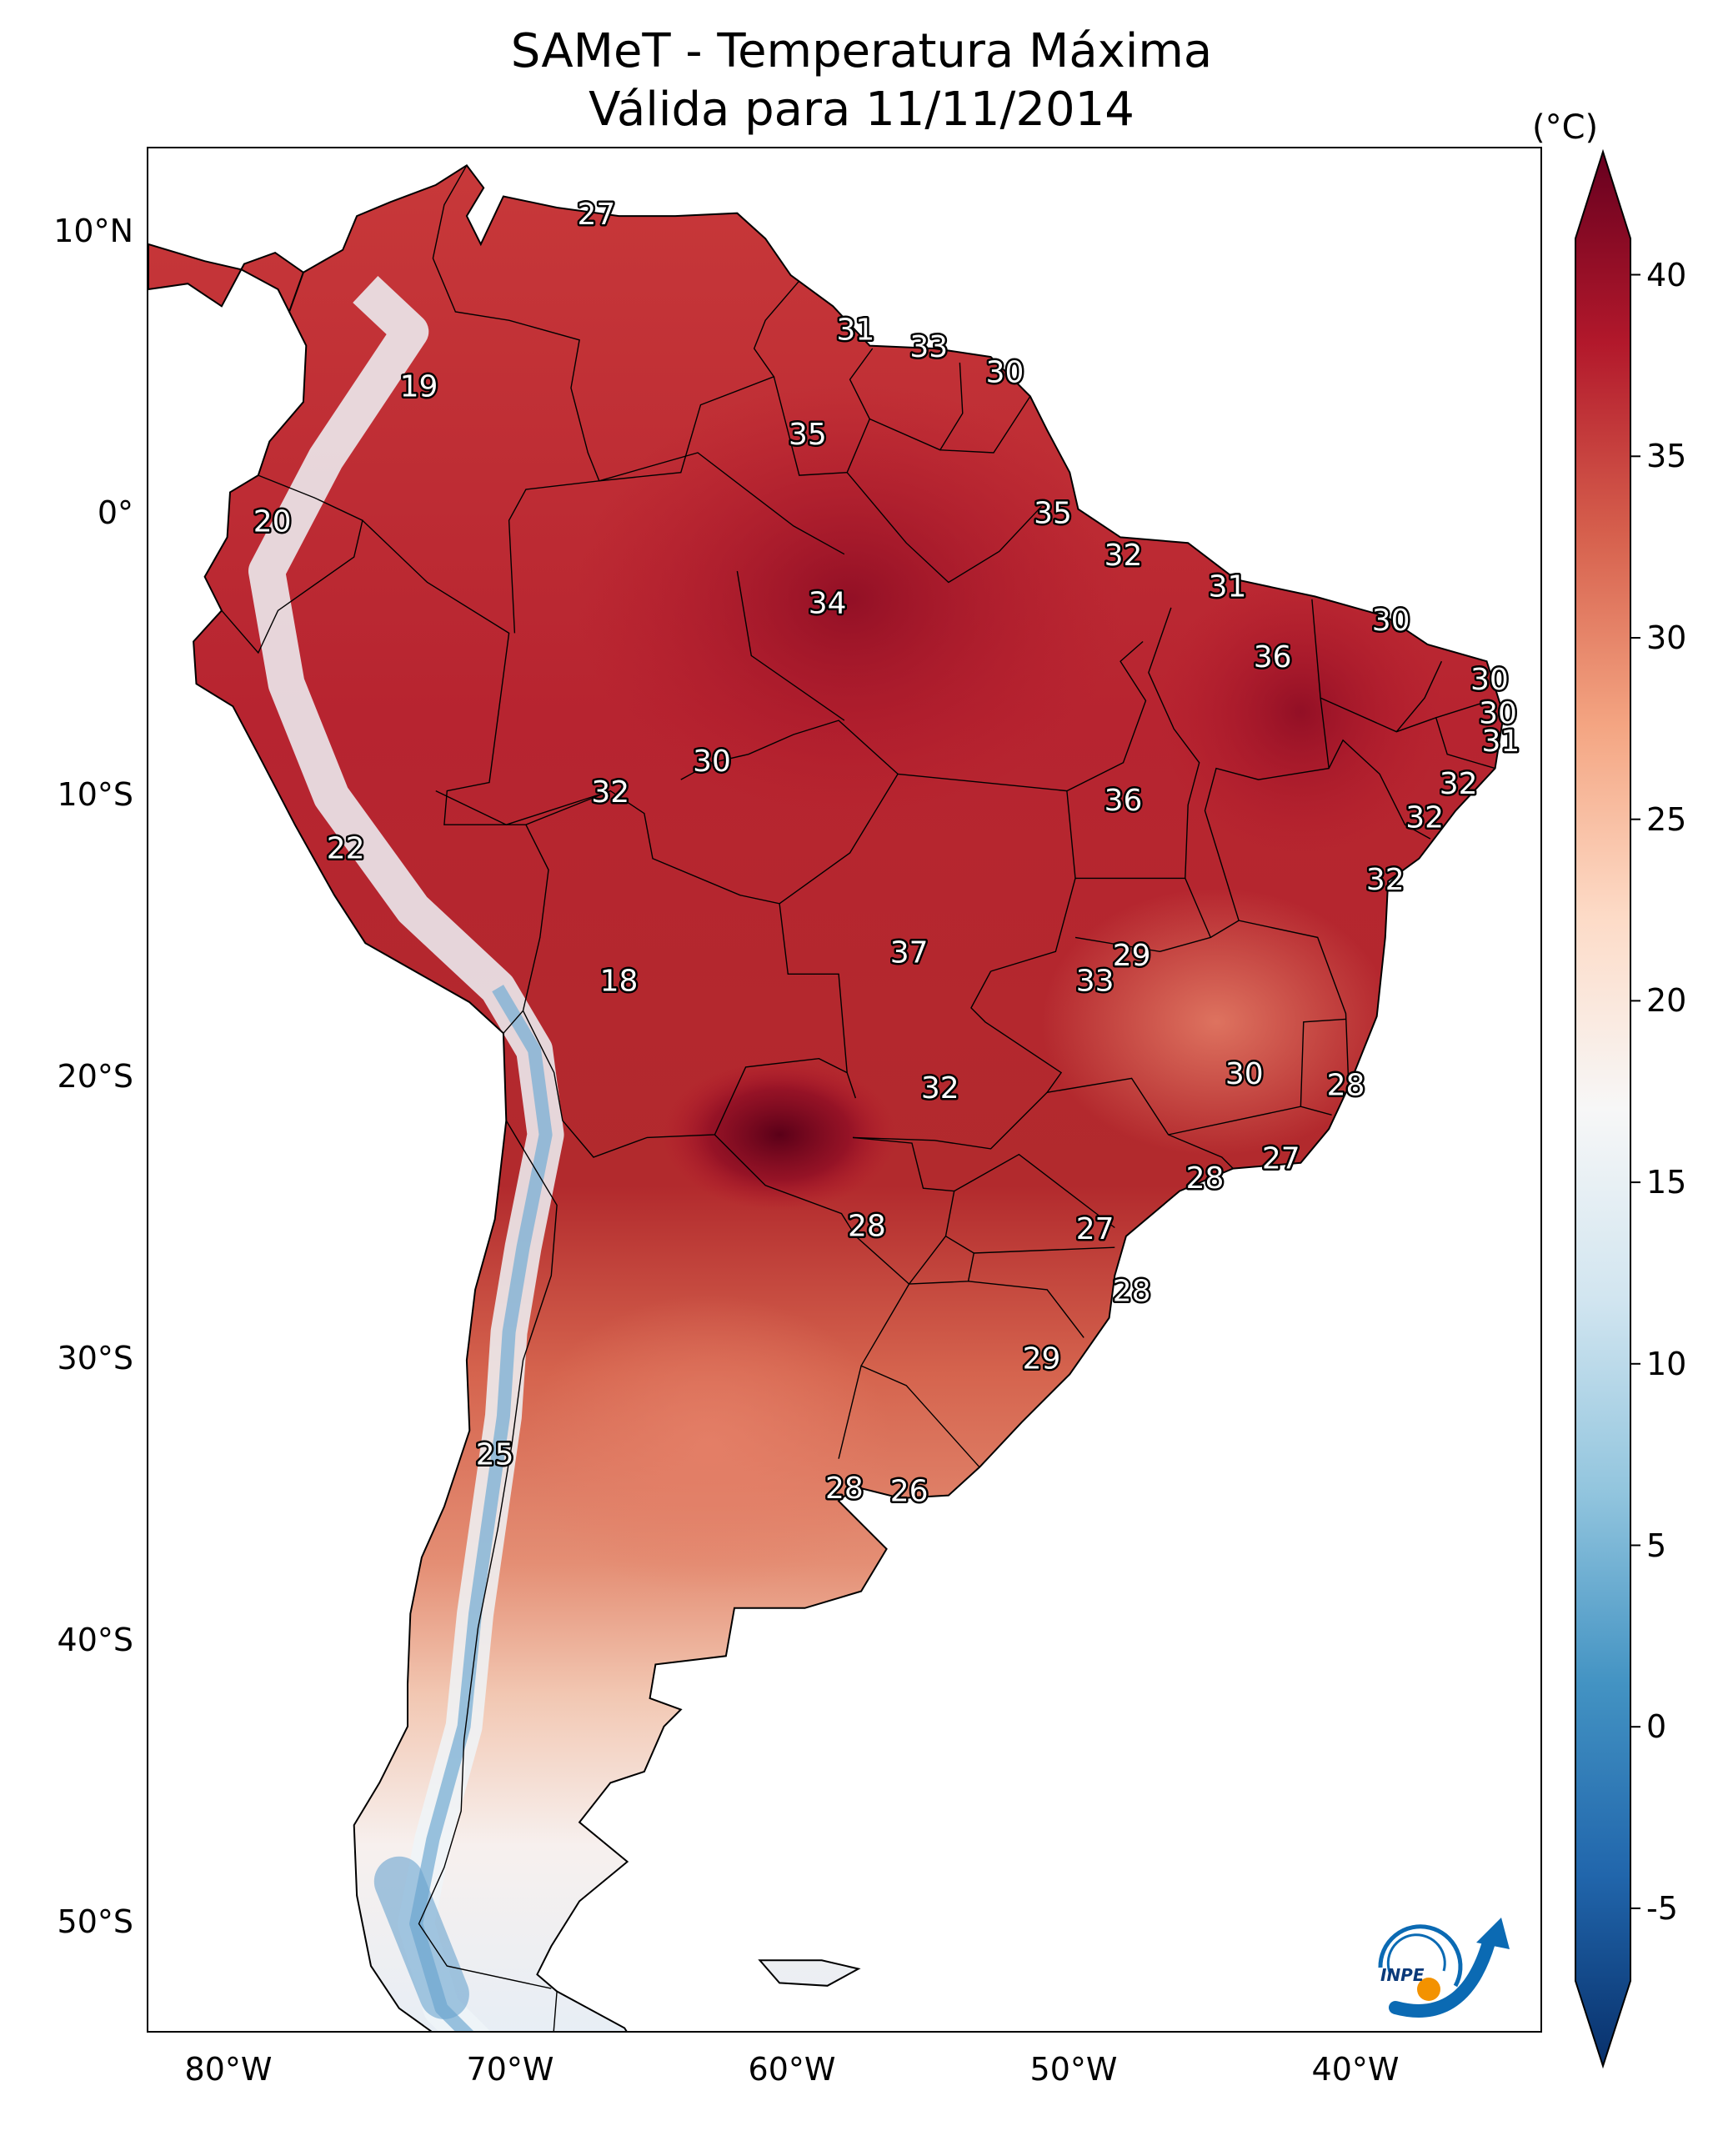  What do you see at coordinates (495, 1454) in the screenshot?
I see `station-temperature-label: 25` at bounding box center [495, 1454].